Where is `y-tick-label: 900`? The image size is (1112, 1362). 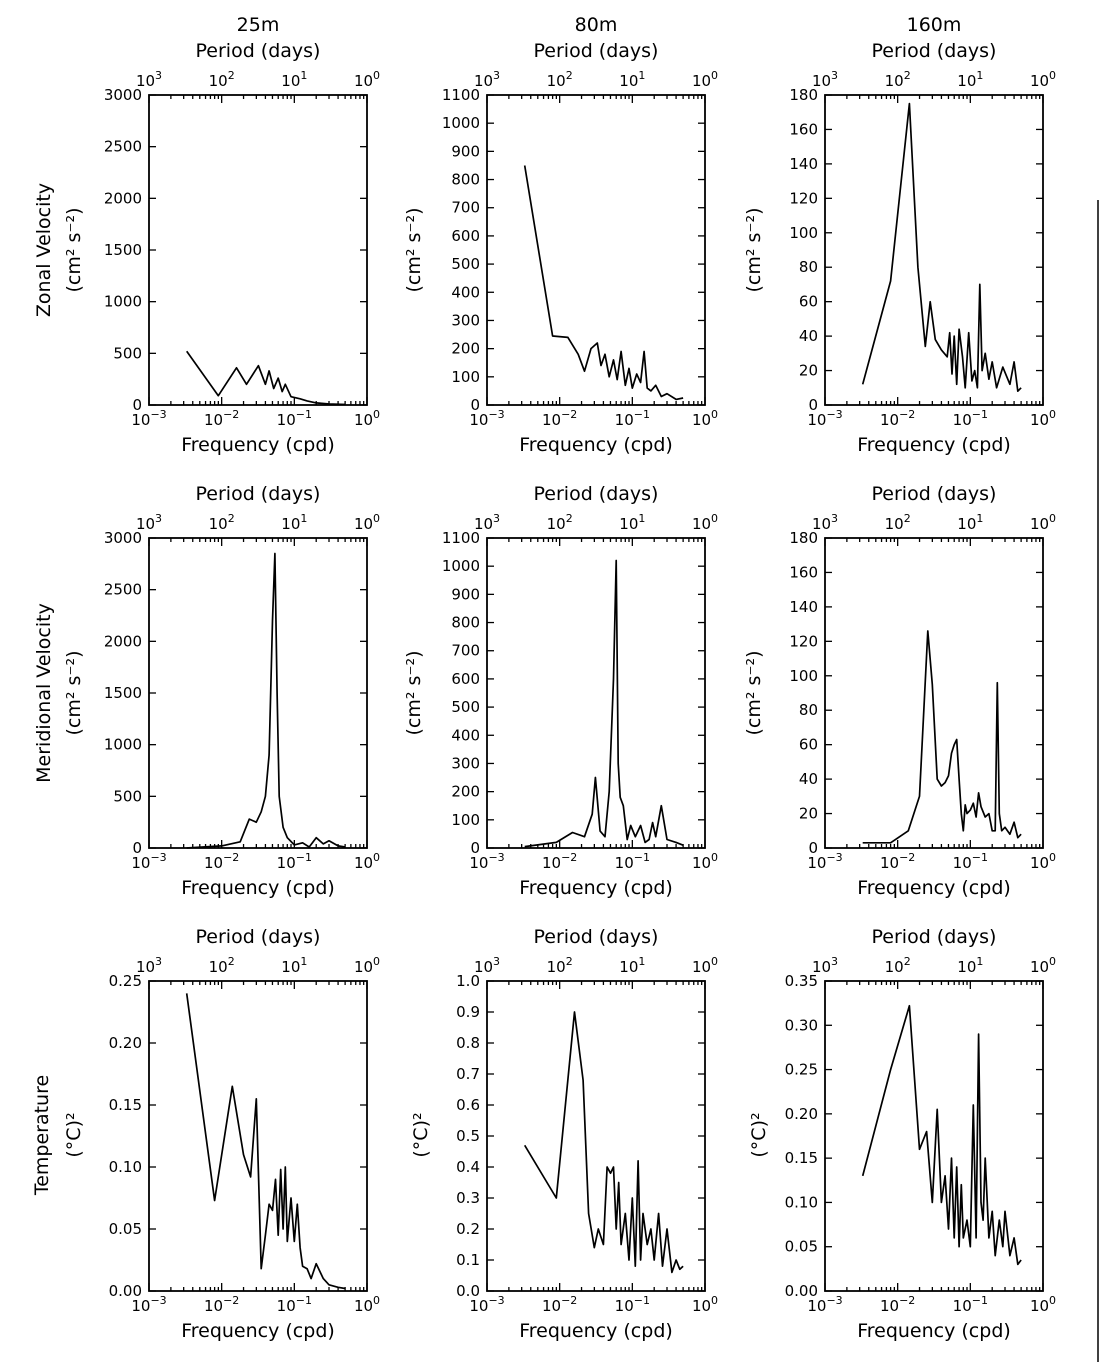
y-tick-label: 900 is located at coordinates (465, 594).